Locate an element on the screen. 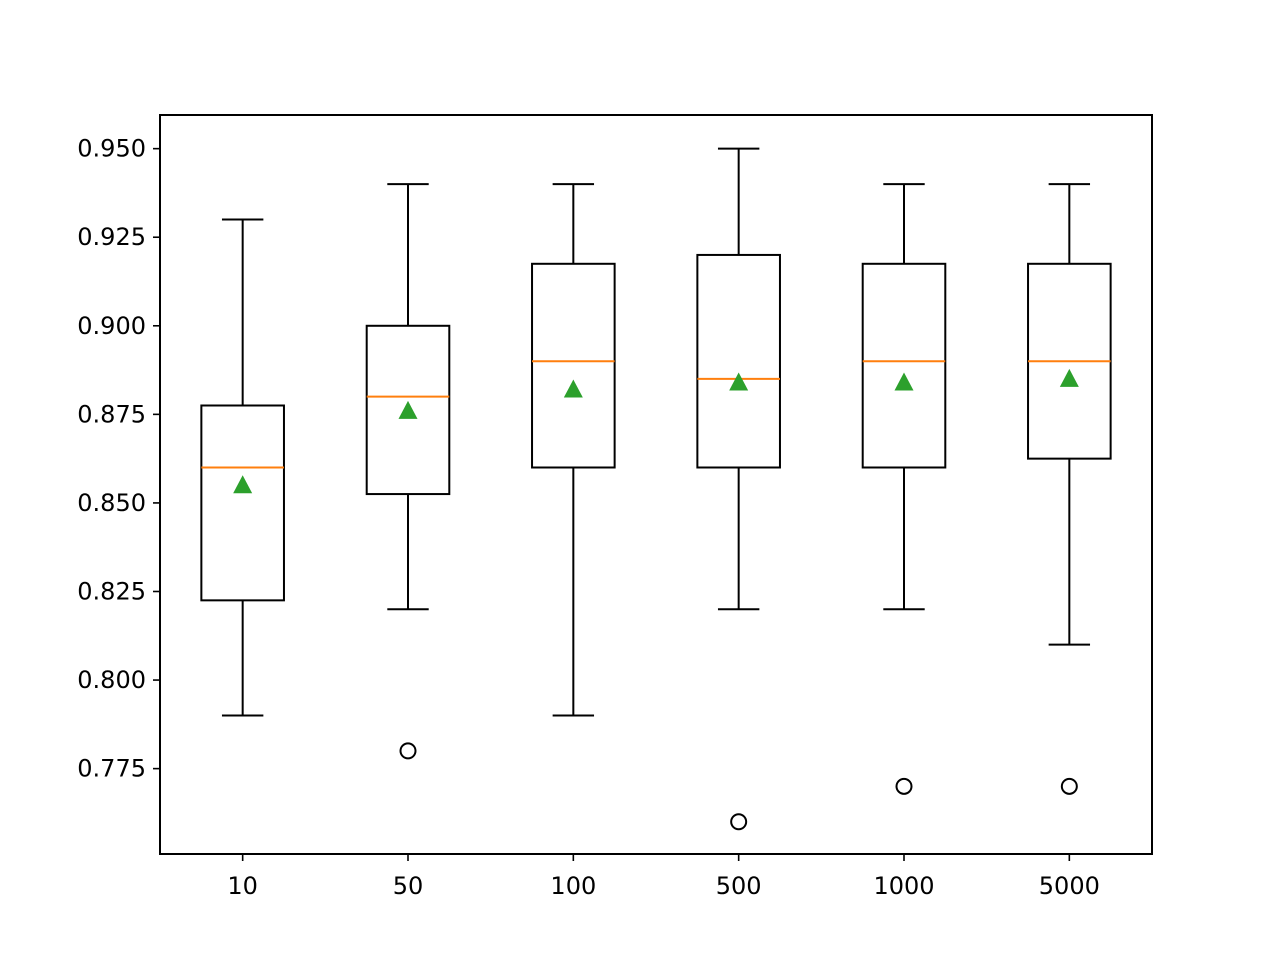 This screenshot has width=1280, height=960. y-tick-label: 0.875 is located at coordinates (111, 414).